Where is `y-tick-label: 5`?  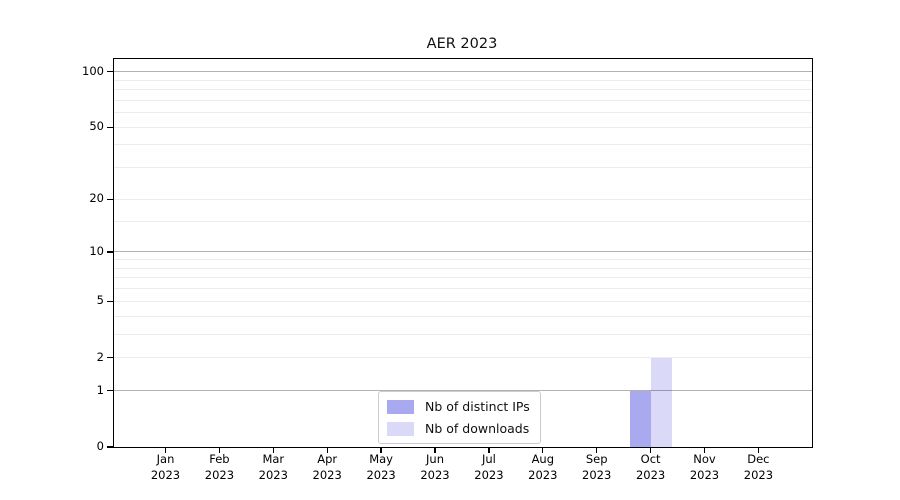 y-tick-label: 5 is located at coordinates (100, 300).